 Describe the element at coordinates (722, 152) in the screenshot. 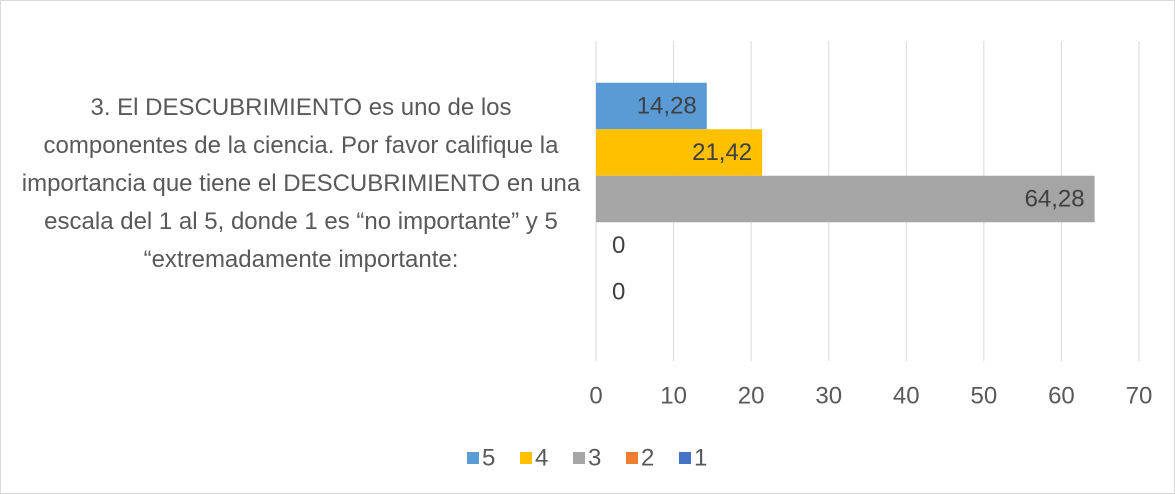

I see `value-label: 21,42` at that location.